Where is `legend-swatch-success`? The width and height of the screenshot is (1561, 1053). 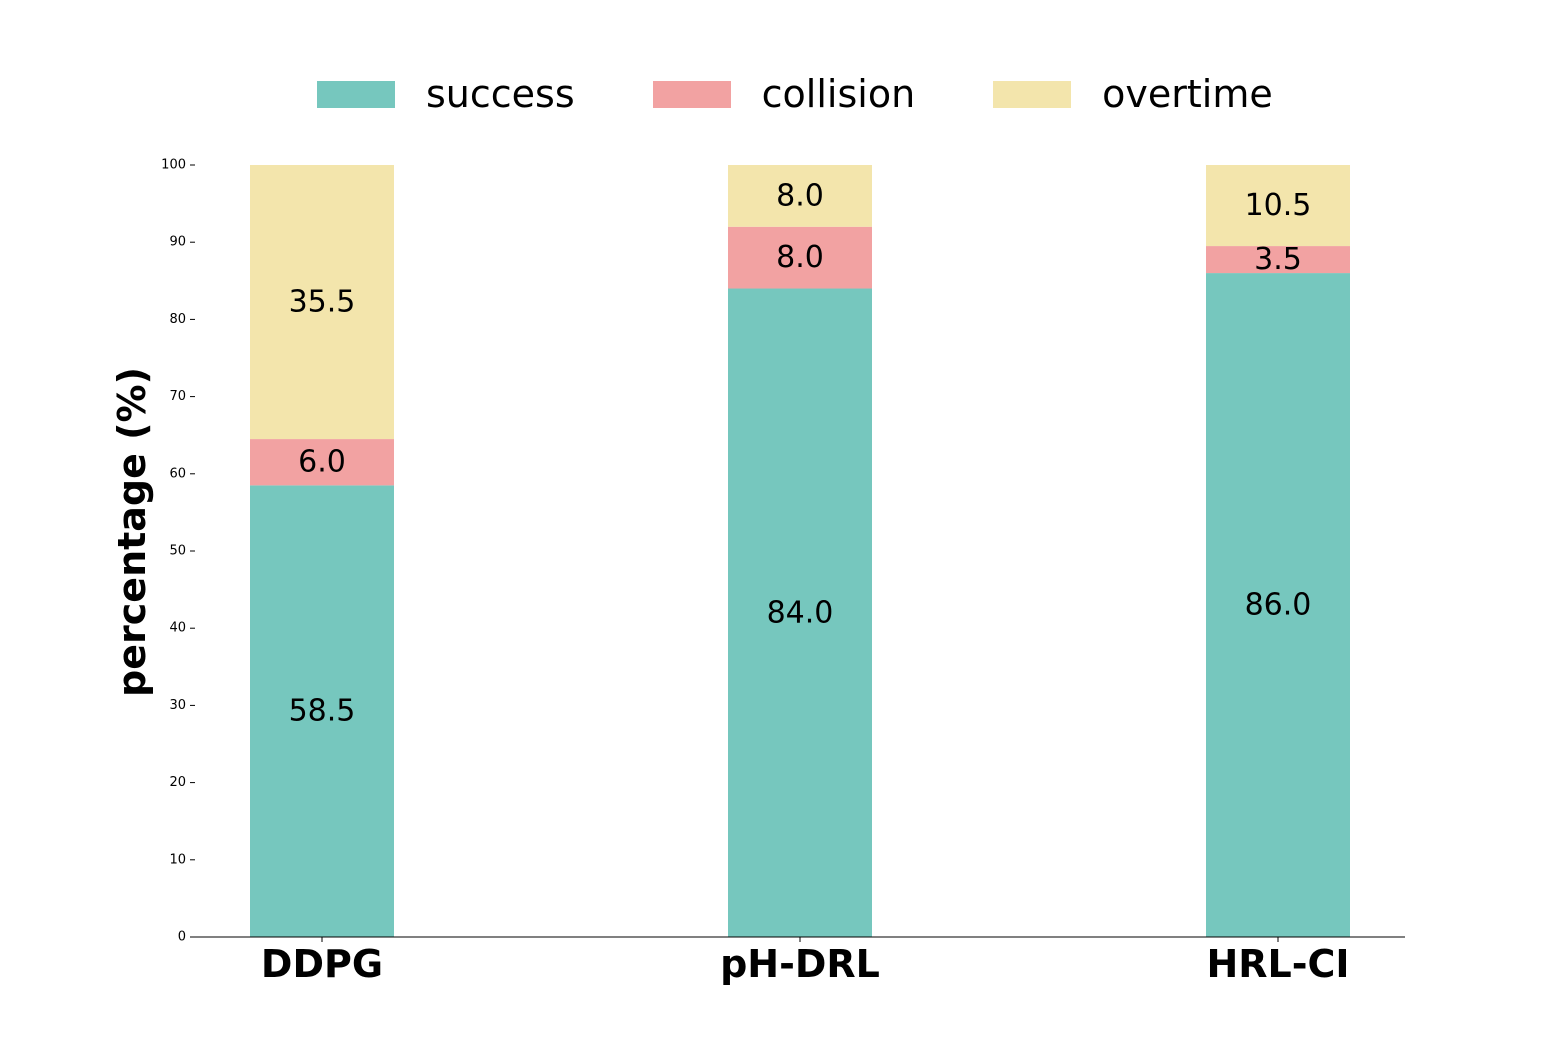 legend-swatch-success is located at coordinates (356, 94).